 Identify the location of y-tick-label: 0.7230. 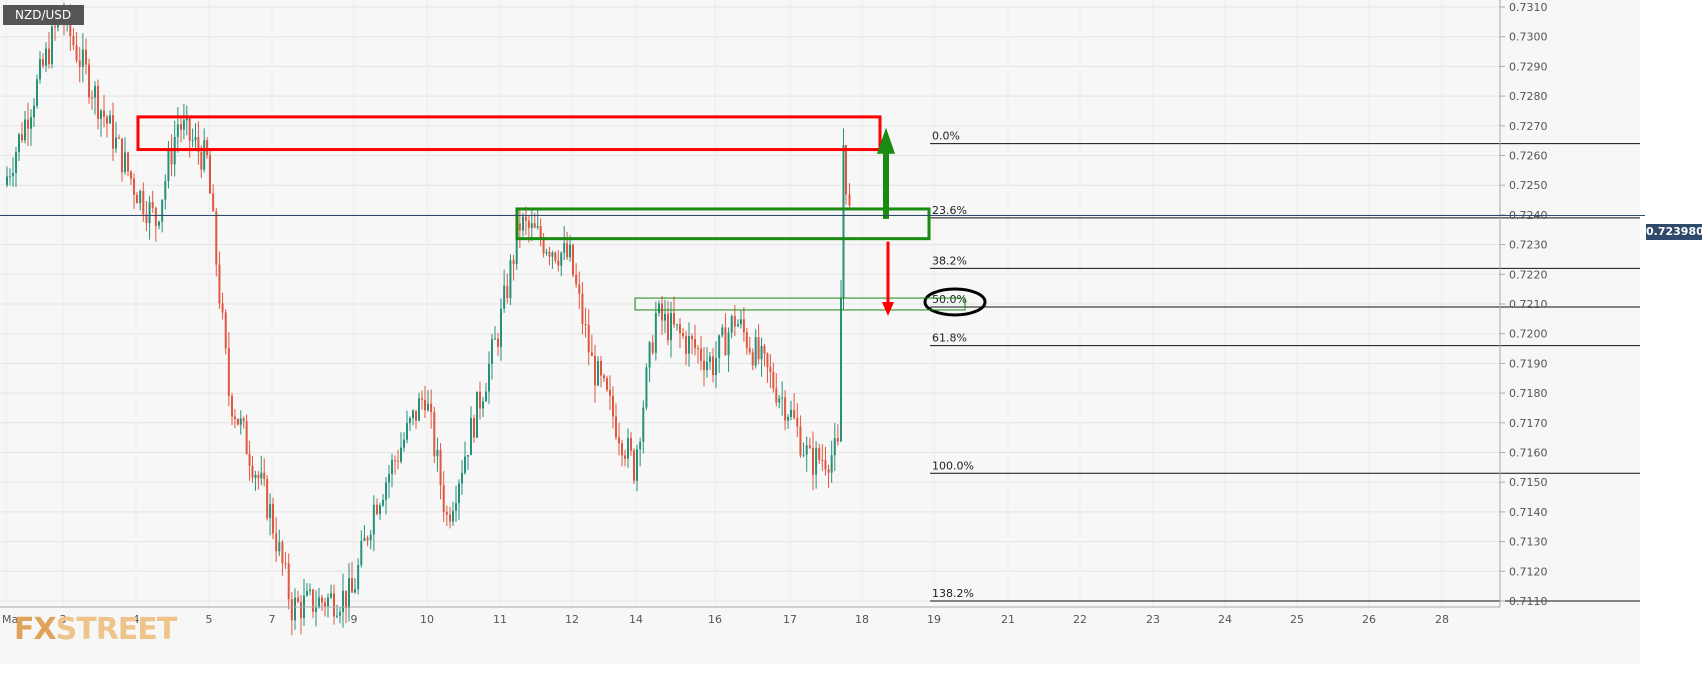
(1528, 245).